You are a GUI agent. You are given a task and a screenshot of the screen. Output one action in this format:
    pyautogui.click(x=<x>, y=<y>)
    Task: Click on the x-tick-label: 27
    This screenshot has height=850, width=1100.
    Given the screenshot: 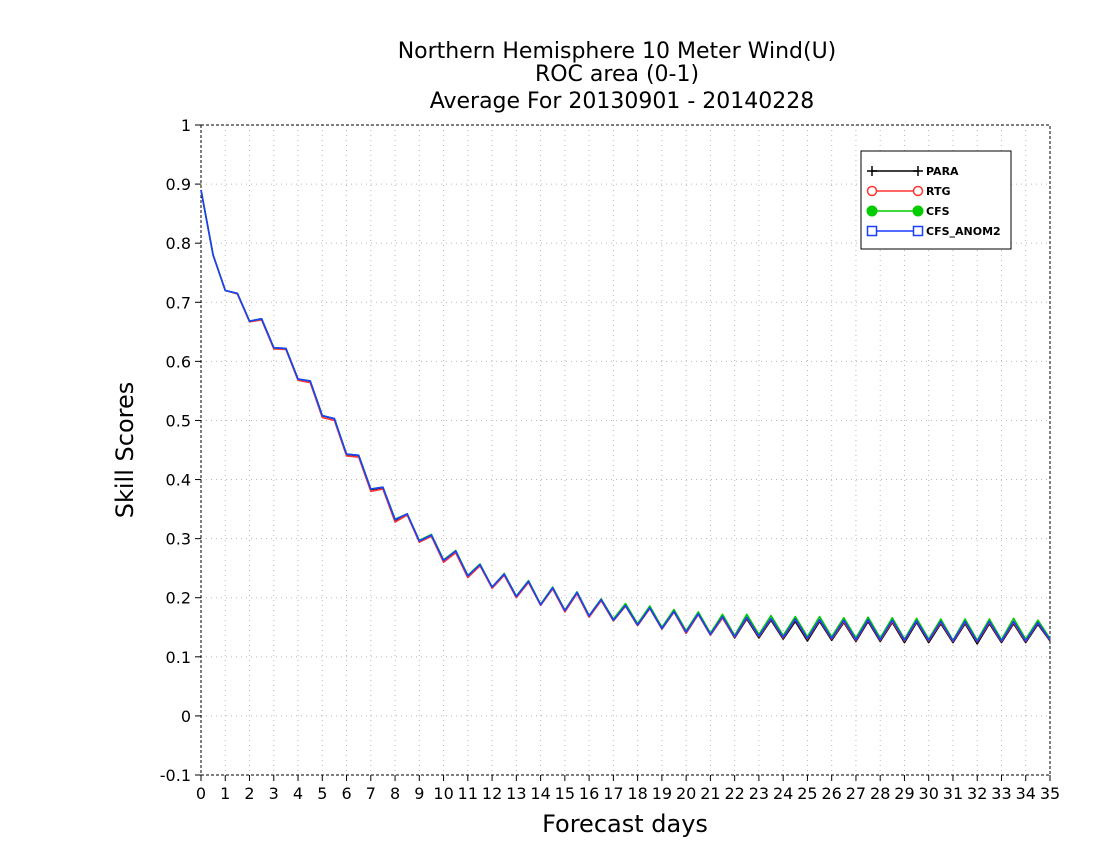 What is the action you would take?
    pyautogui.click(x=856, y=793)
    